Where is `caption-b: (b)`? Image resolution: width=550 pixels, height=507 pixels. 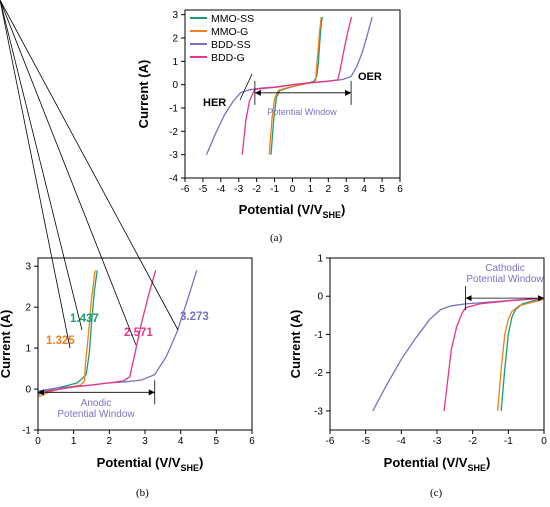 caption-b: (b) is located at coordinates (142, 493).